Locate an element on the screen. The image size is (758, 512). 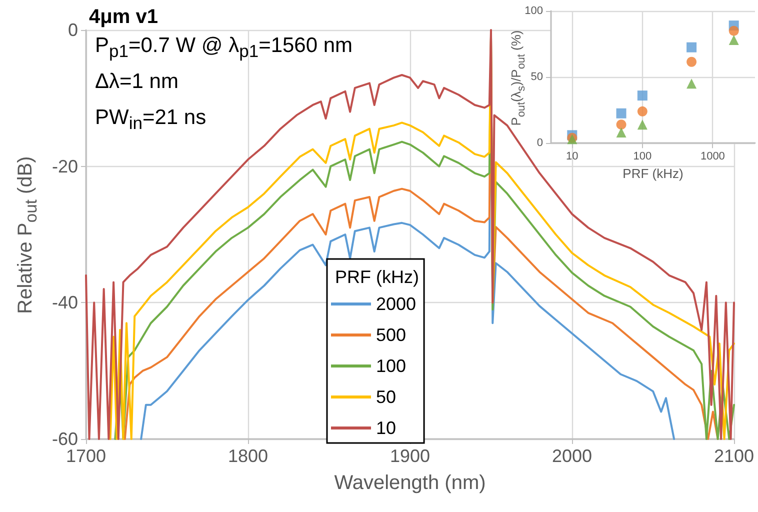
x-tick-label: 10 is located at coordinates (572, 156).